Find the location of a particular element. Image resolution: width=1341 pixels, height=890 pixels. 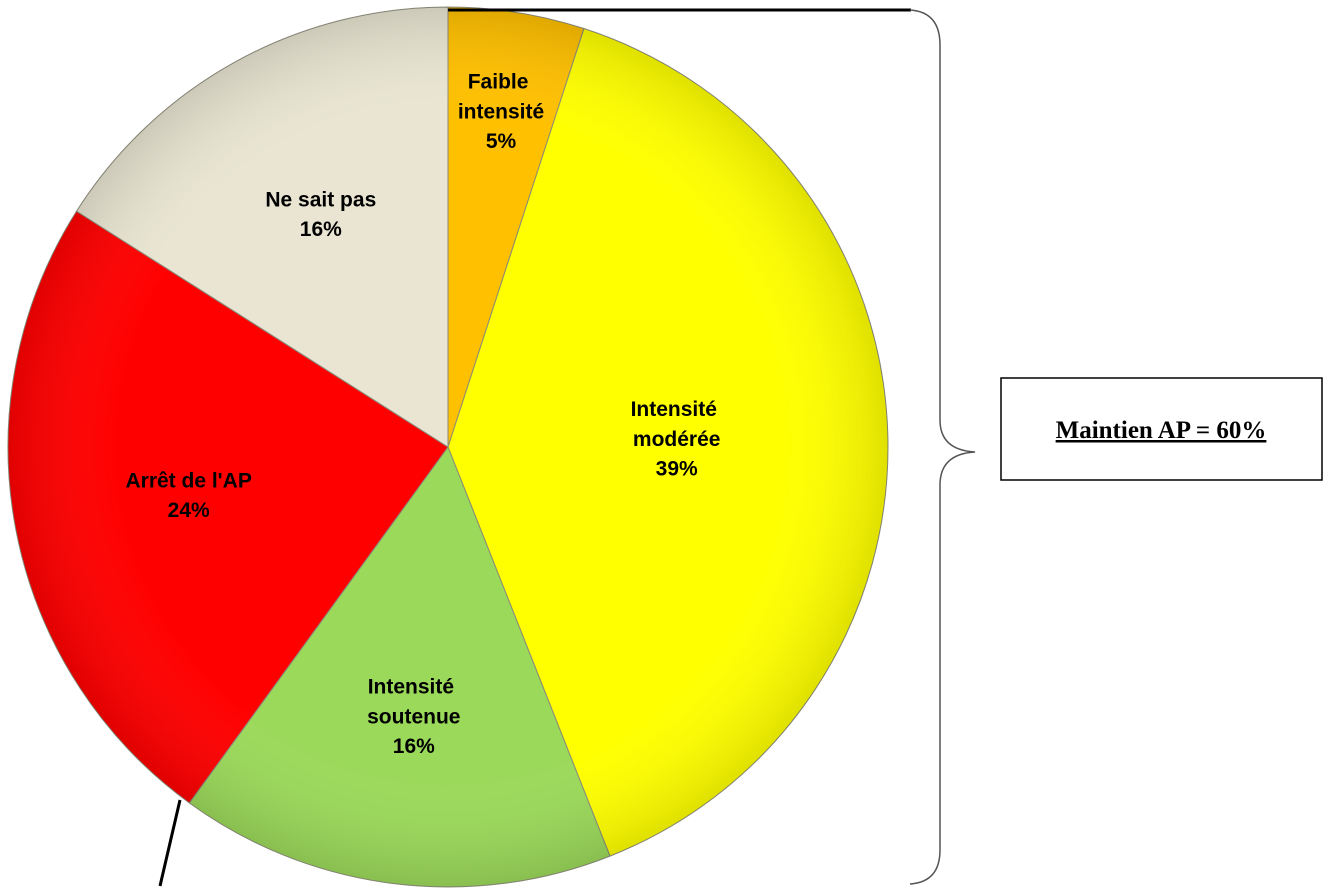

label-line: modérée is located at coordinates (677, 438).